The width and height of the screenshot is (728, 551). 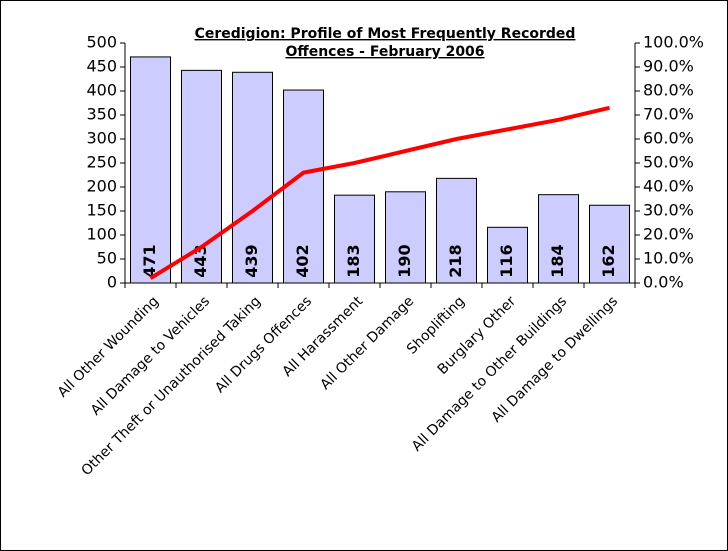 What do you see at coordinates (506, 260) in the screenshot?
I see `value-label: 116` at bounding box center [506, 260].